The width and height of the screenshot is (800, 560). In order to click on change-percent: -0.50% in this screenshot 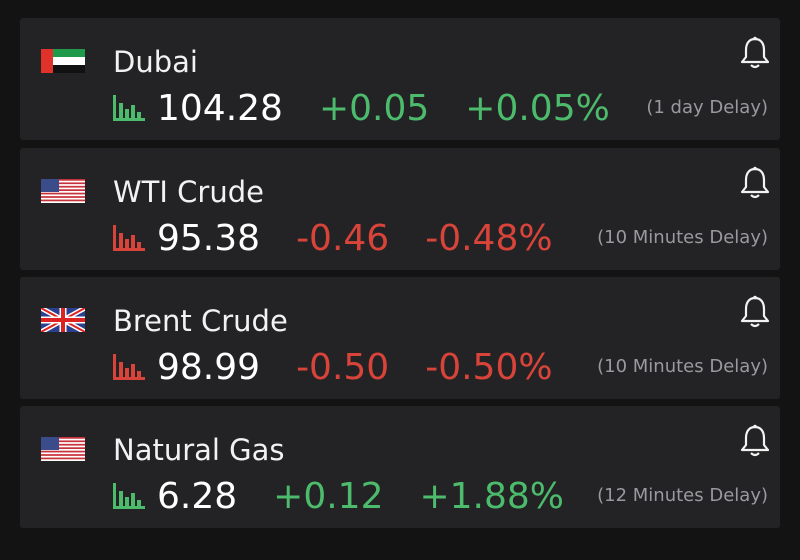, I will do `click(489, 367)`.